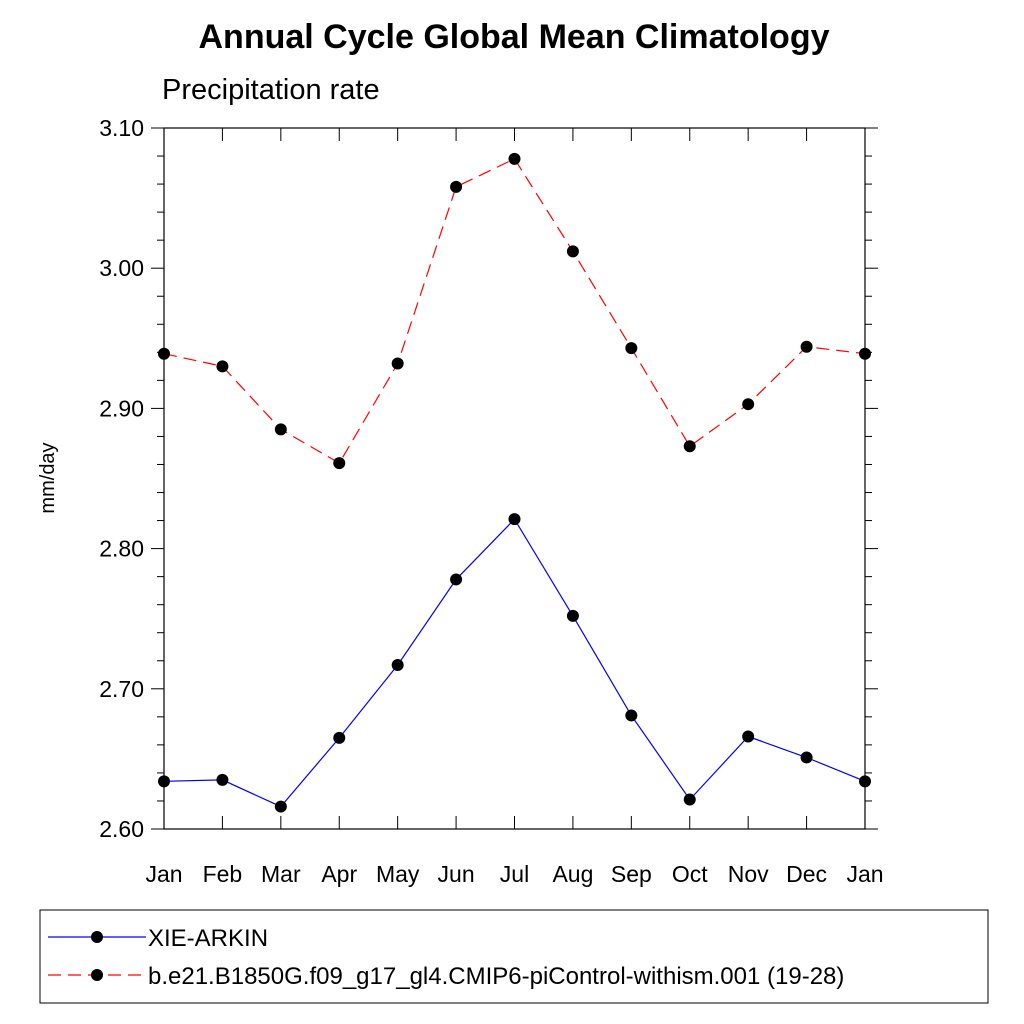 This screenshot has height=1024, width=1024. I want to click on x-tick-label: Apr, so click(339, 874).